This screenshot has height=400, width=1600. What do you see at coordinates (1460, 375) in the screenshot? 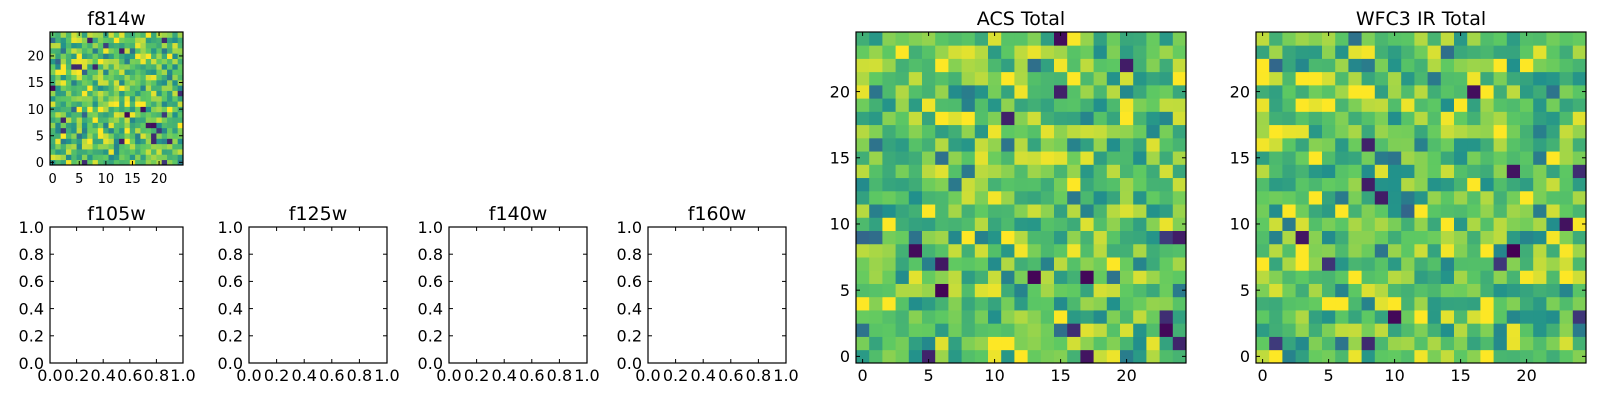
I see `x-tick-label: 15` at bounding box center [1460, 375].